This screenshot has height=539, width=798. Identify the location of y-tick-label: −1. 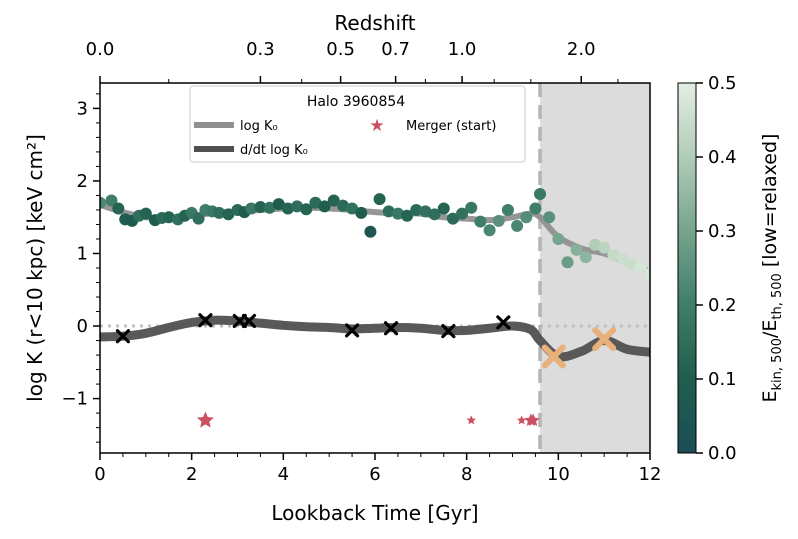
(74, 399).